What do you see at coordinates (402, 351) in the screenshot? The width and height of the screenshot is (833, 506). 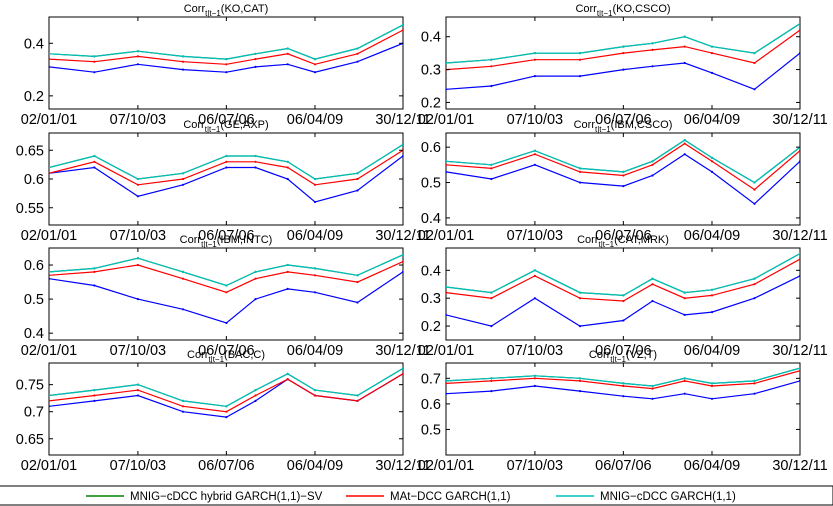 I see `x-tick-label: 30/12/11` at bounding box center [402, 351].